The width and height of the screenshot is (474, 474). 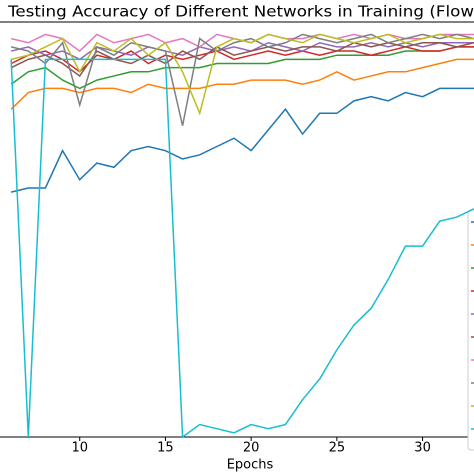 I want to click on legend-box, so click(x=470, y=330).